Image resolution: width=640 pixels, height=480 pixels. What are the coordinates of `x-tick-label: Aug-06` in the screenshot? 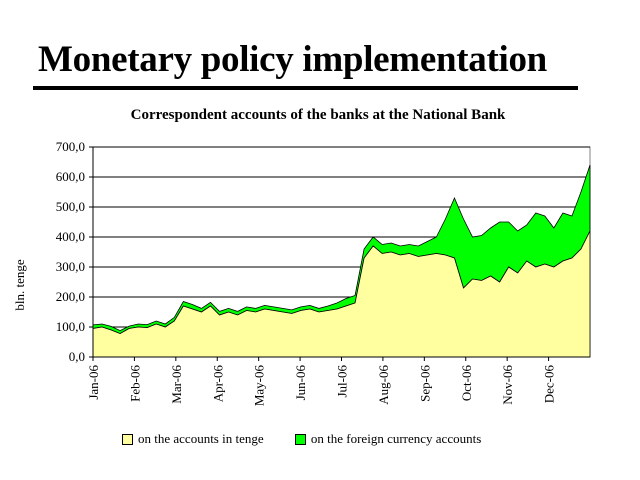 It's located at (383, 385).